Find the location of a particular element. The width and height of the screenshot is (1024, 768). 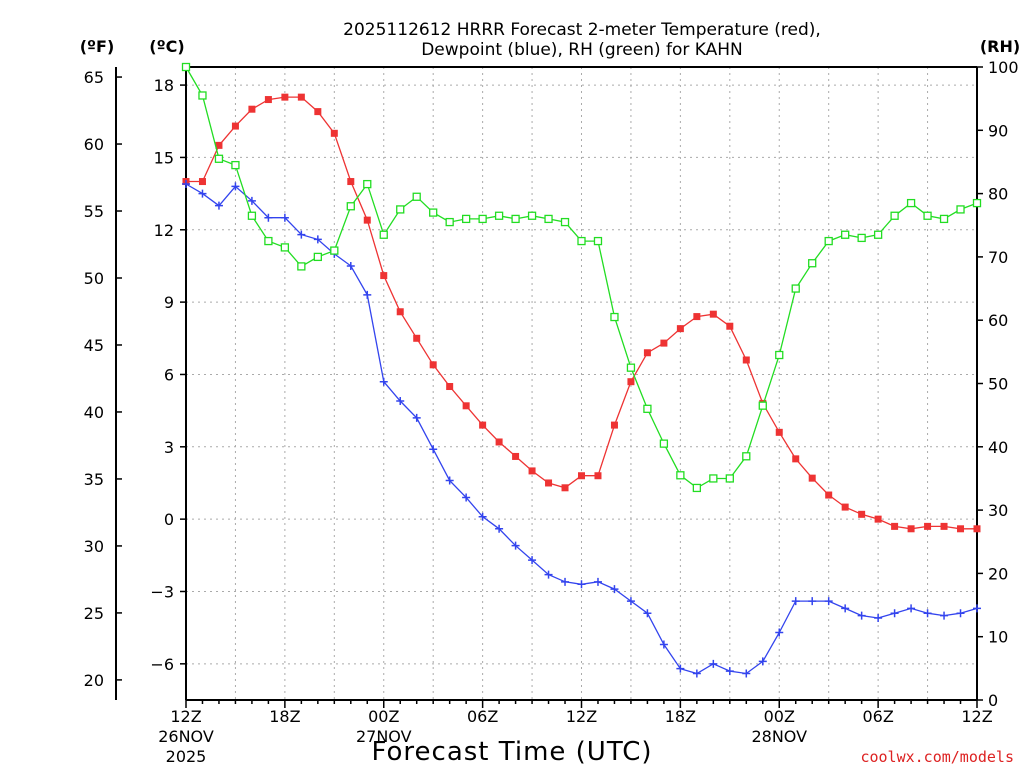

celsius-tick-label: 9 is located at coordinates (169, 302).